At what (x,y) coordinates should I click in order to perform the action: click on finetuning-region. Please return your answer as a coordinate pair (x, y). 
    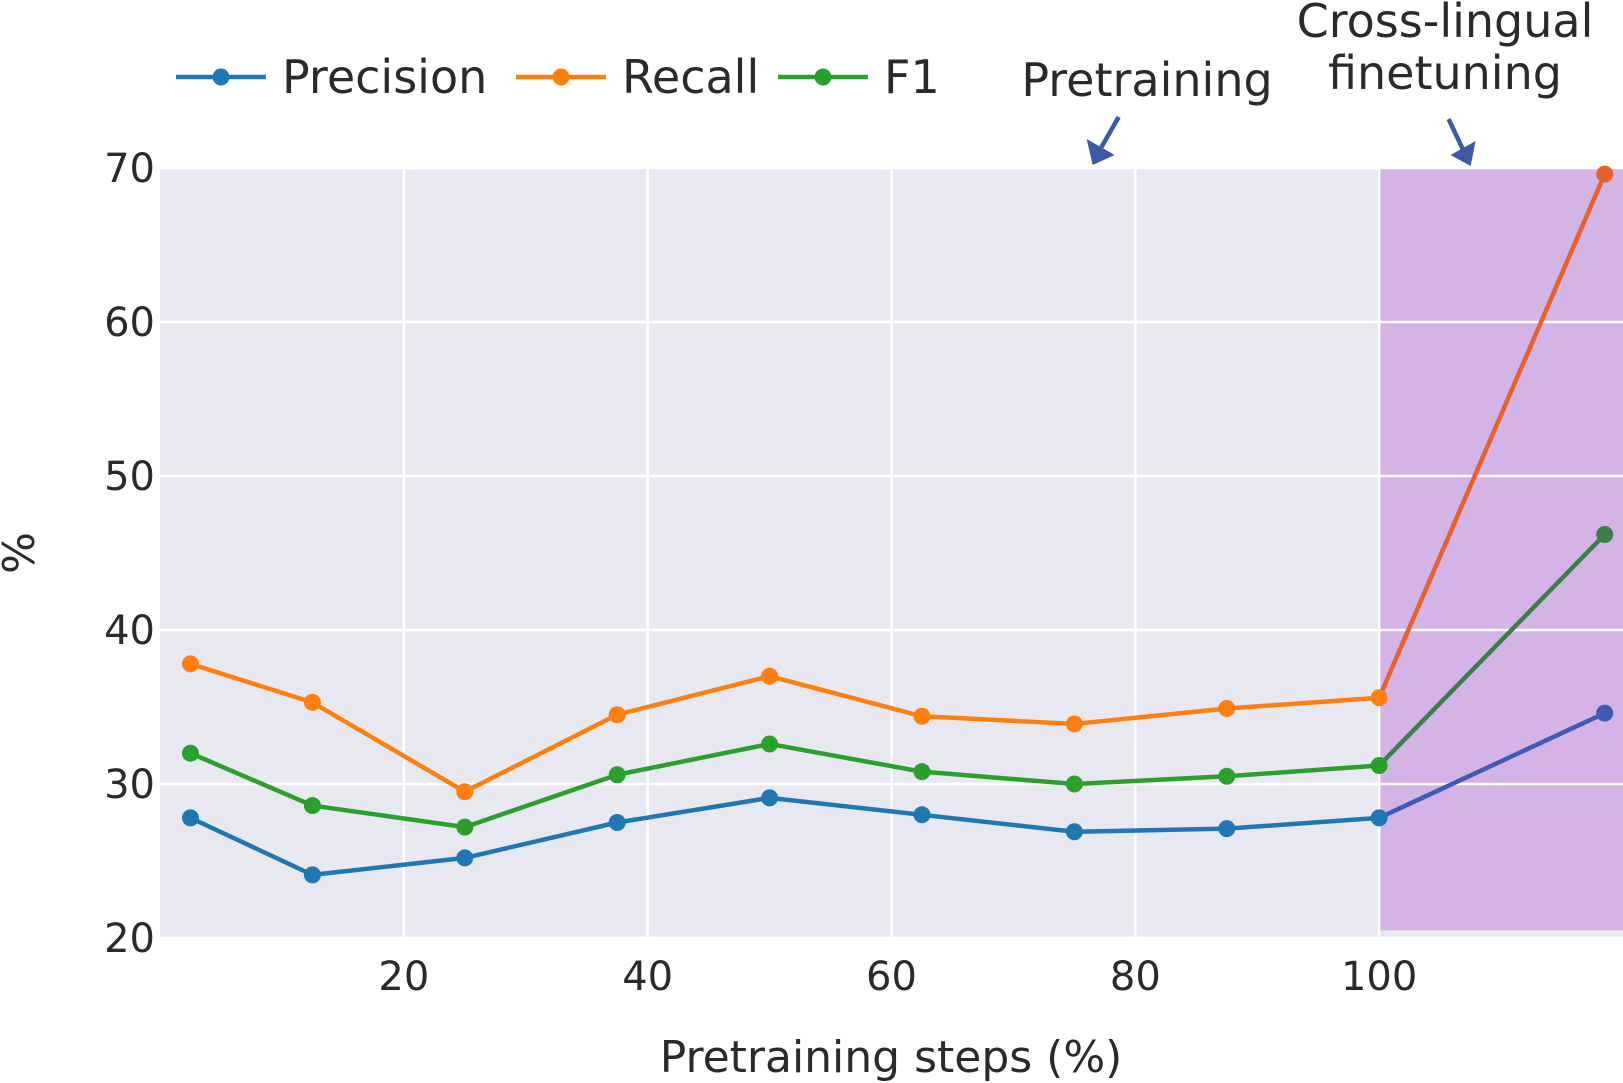
    Looking at the image, I should click on (1501, 549).